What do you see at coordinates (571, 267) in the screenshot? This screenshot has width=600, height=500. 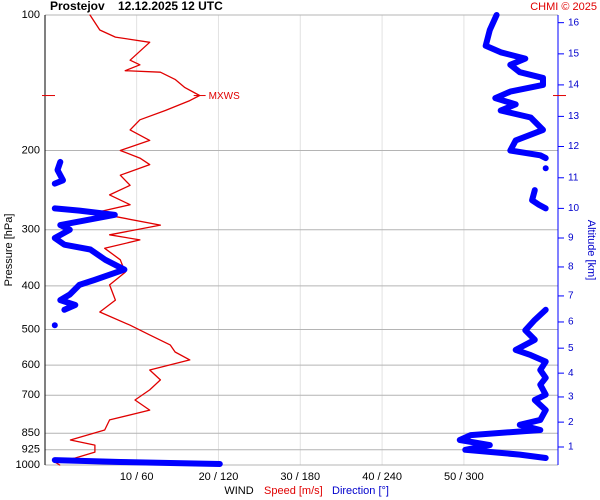 I see `y2-tick-label: 8` at bounding box center [571, 267].